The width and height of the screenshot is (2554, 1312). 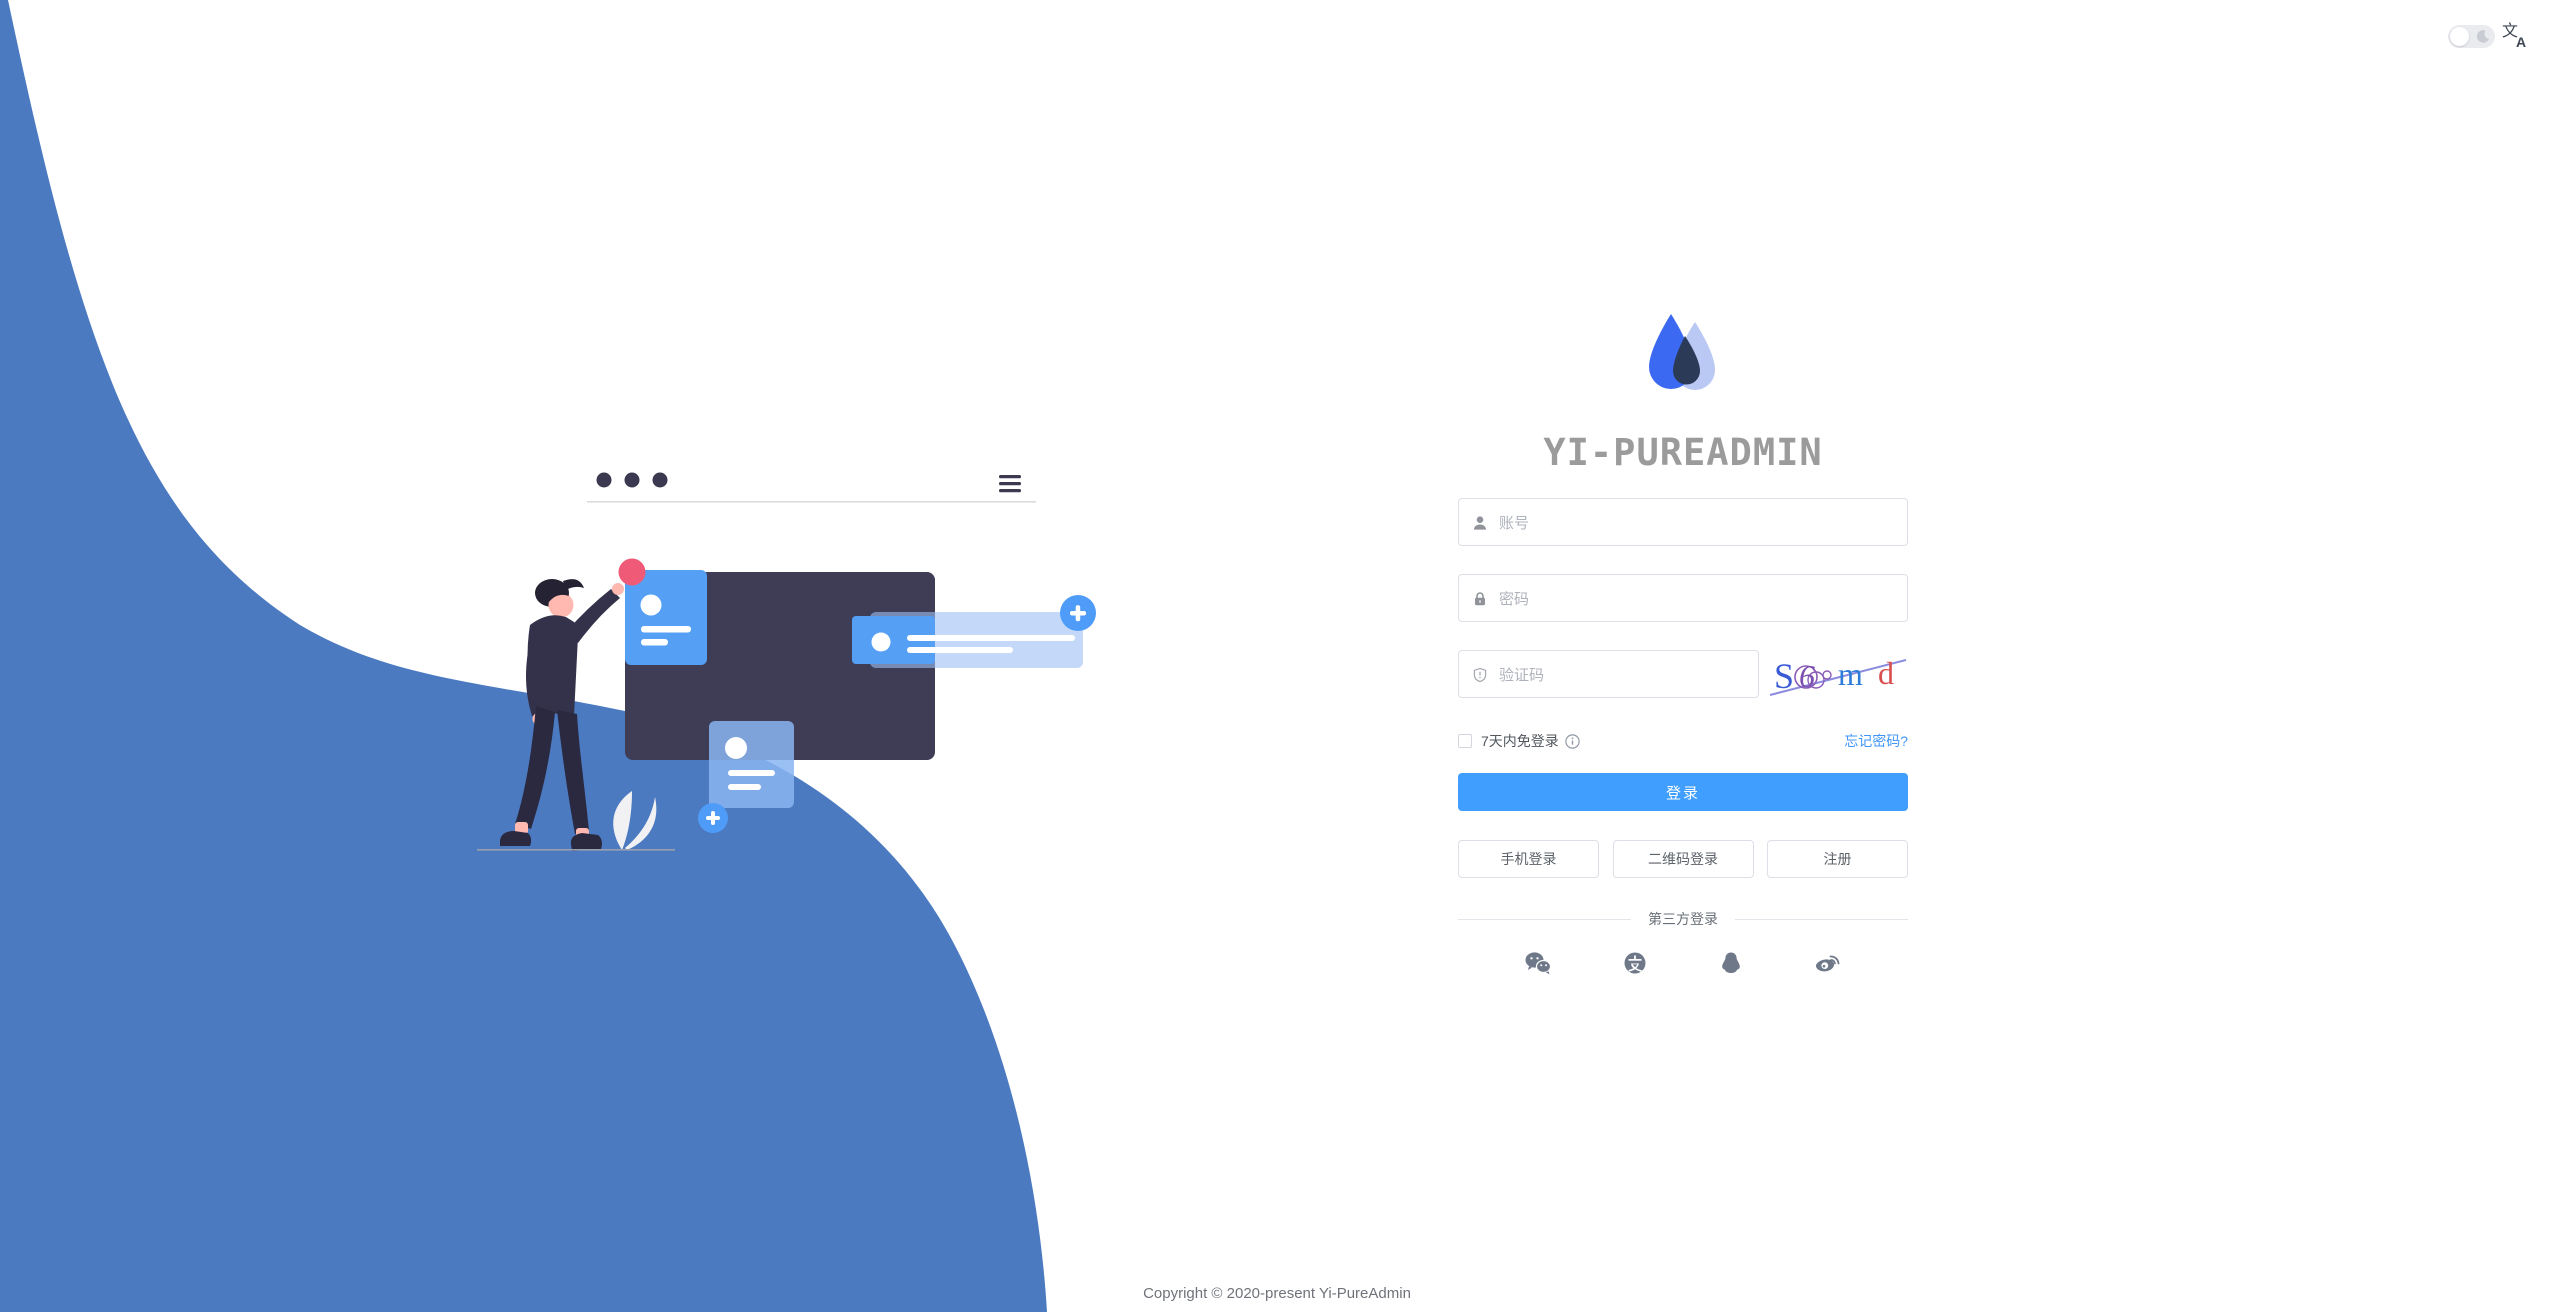 I want to click on info-icon, so click(x=1572, y=741).